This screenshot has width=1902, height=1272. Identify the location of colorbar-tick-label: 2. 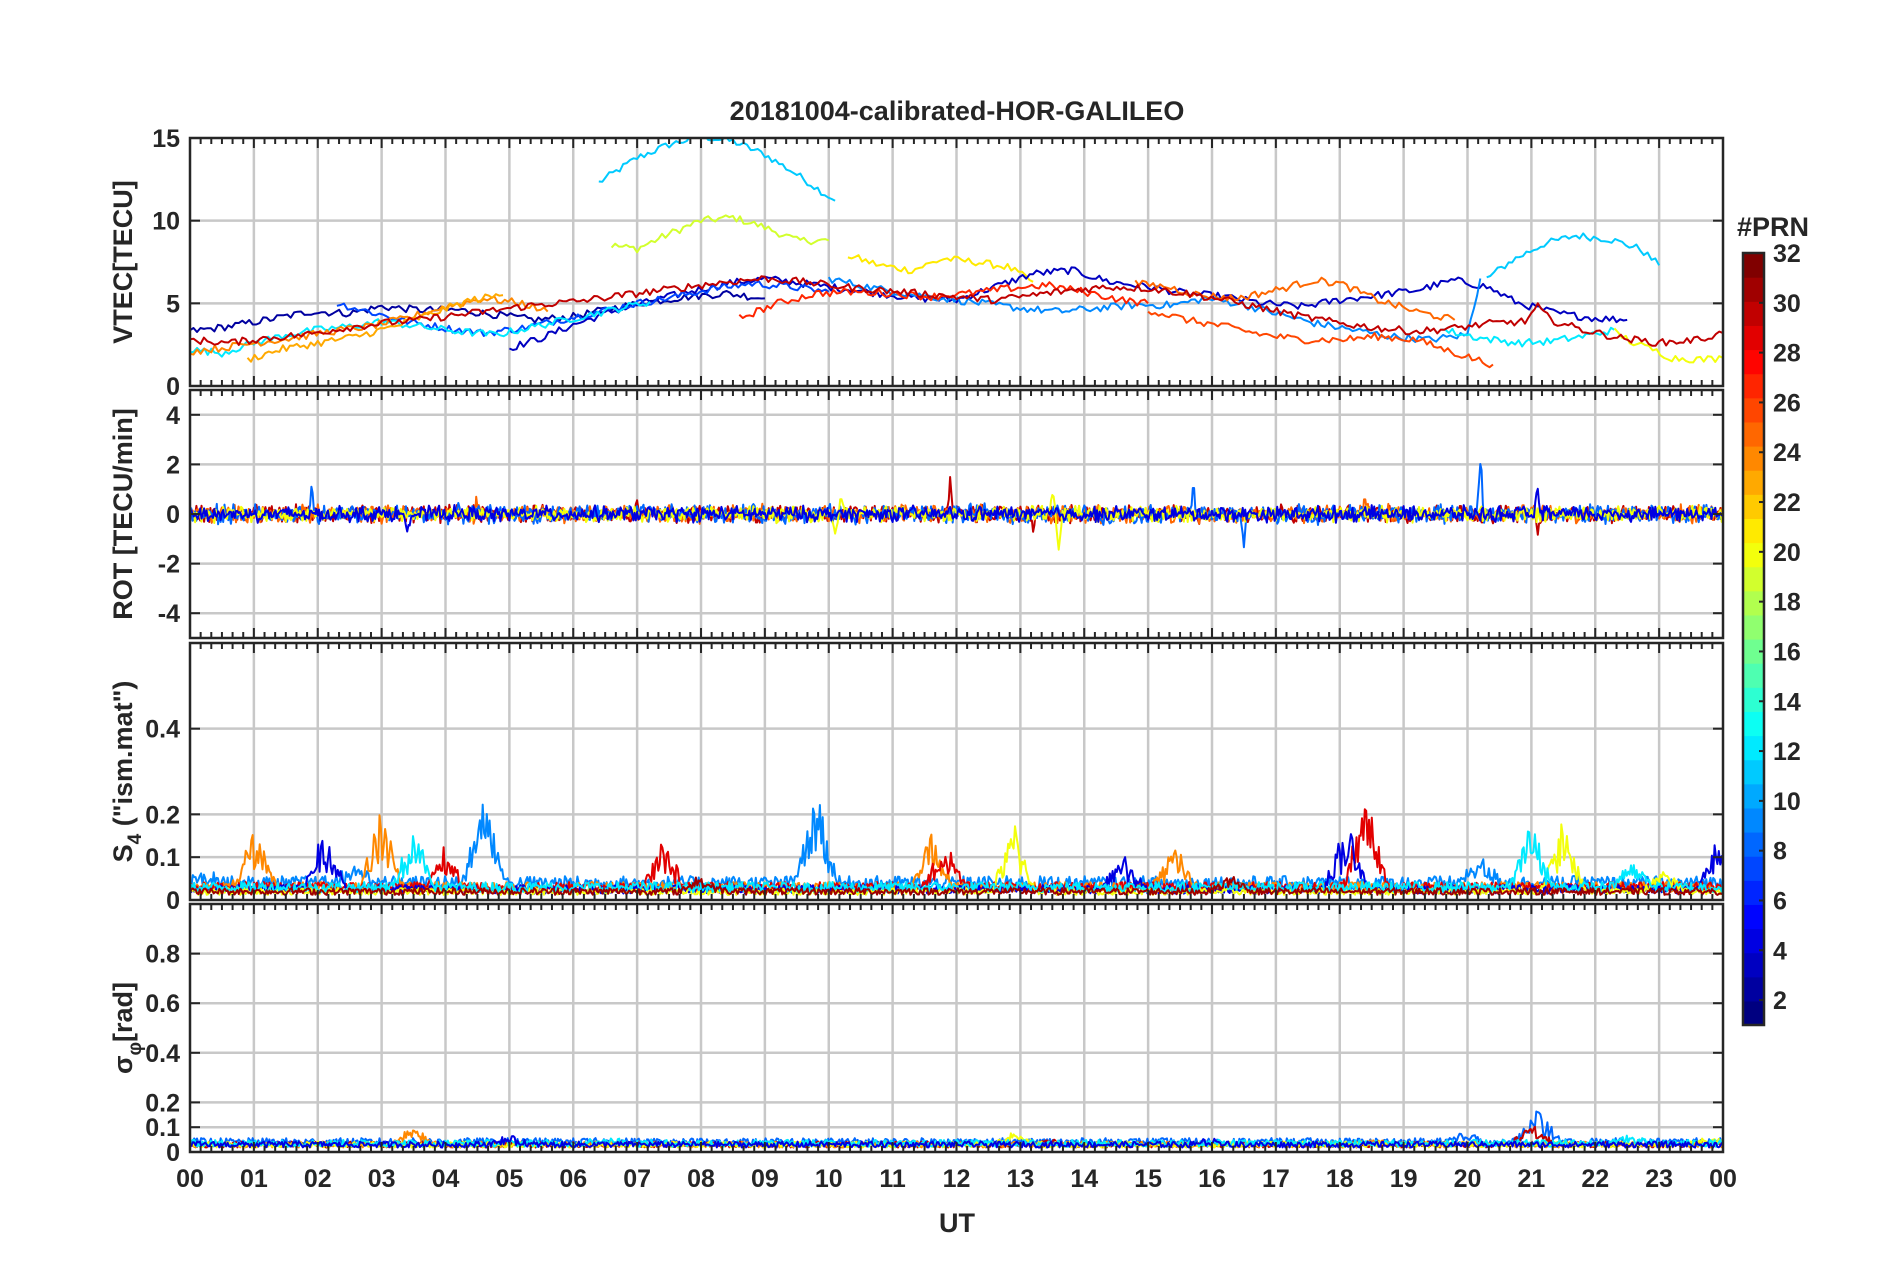
(1780, 1001).